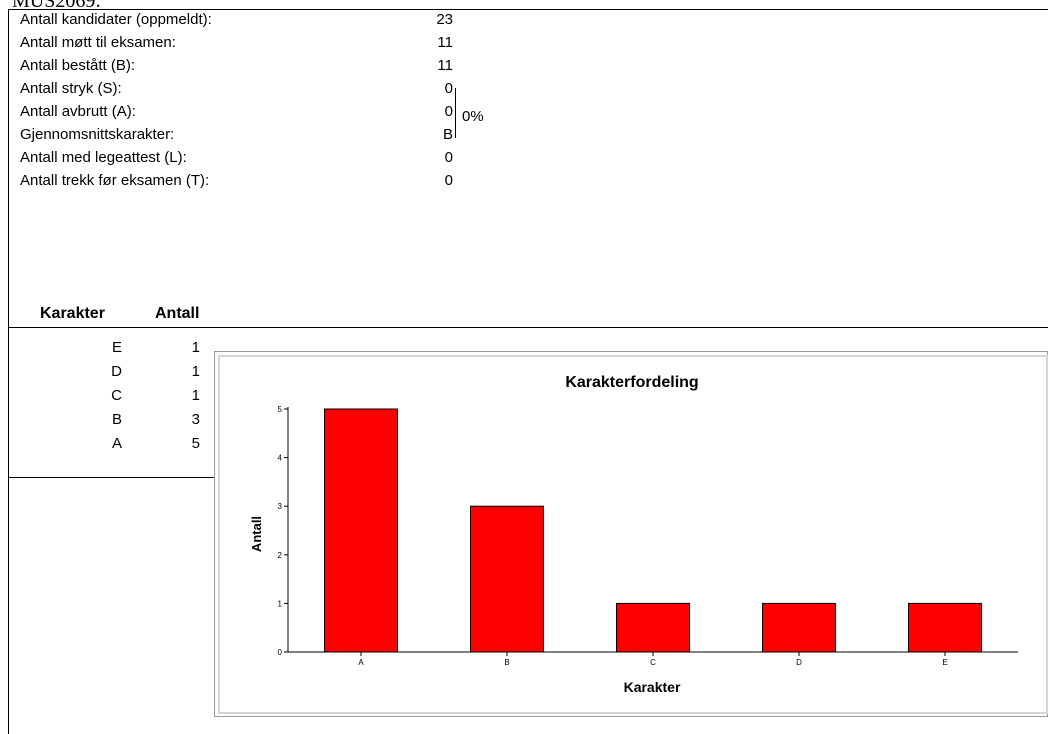 This screenshot has height=734, width=1048. What do you see at coordinates (944, 662) in the screenshot?
I see `x-tick-label: E` at bounding box center [944, 662].